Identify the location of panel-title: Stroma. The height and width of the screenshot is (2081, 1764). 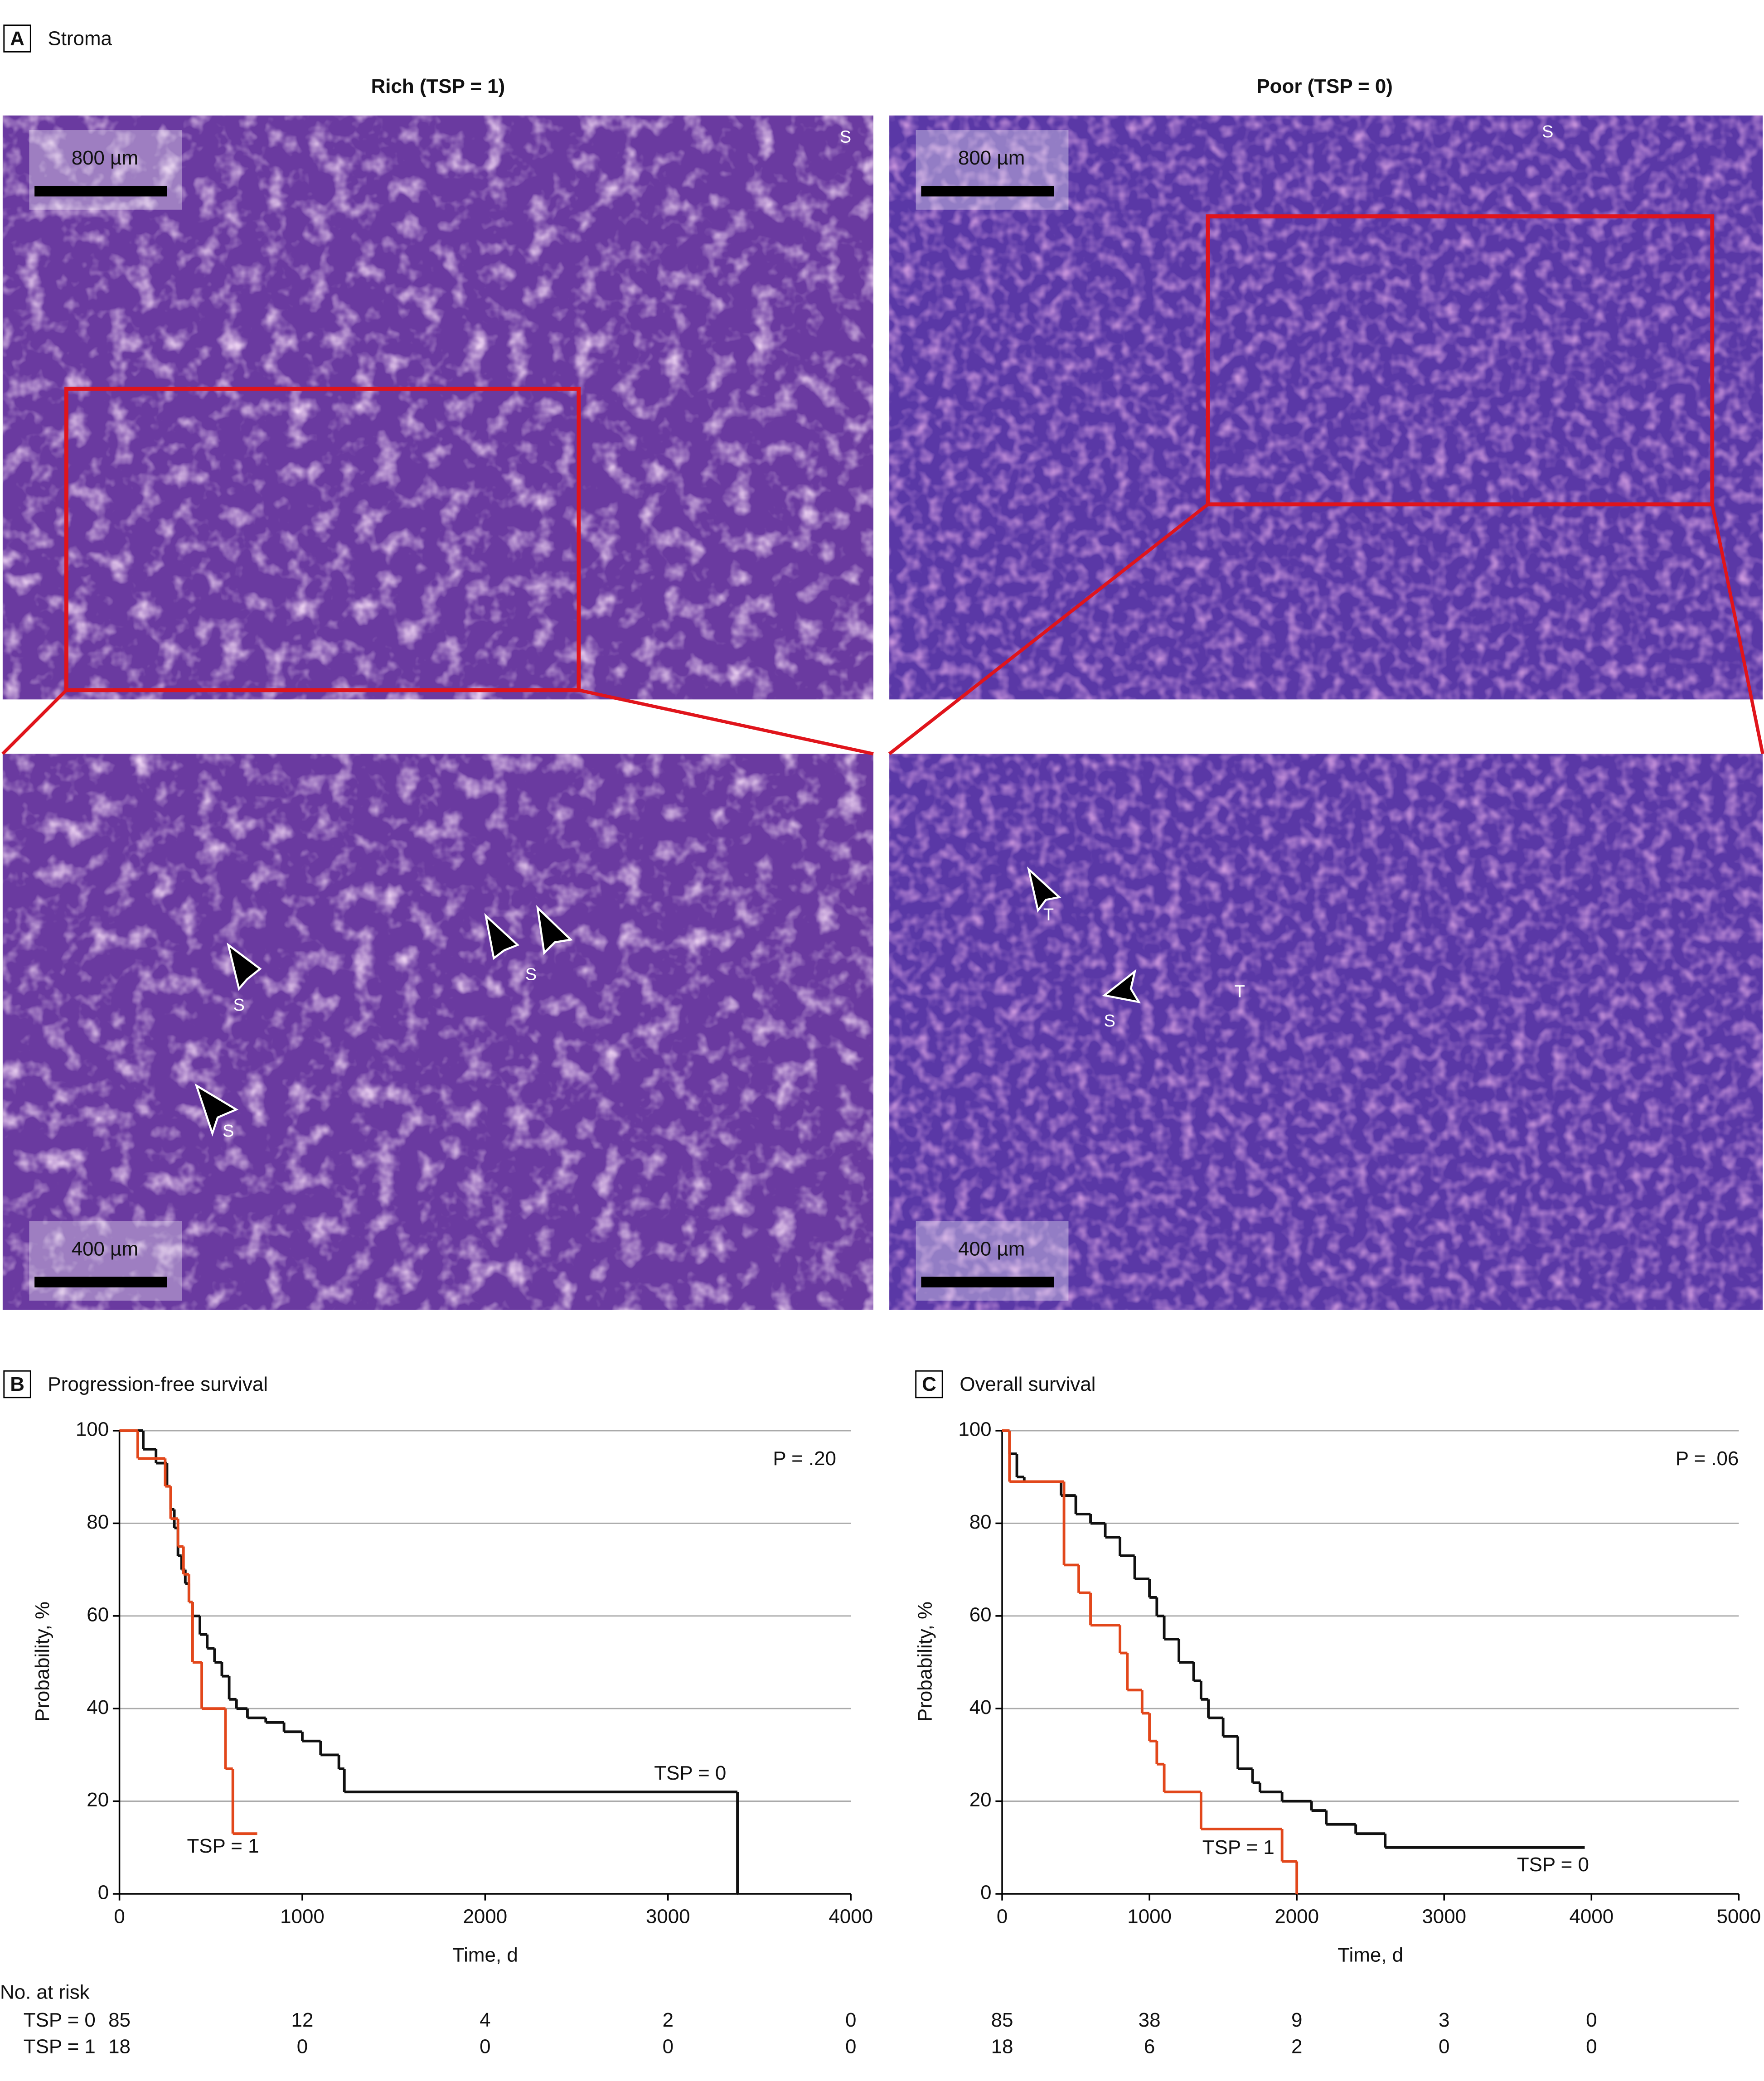
(80, 39).